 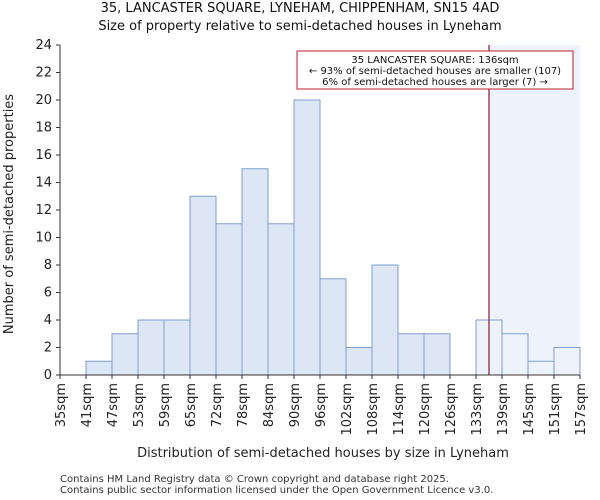 I want to click on x-tick-label: 120sqm, so click(x=425, y=409).